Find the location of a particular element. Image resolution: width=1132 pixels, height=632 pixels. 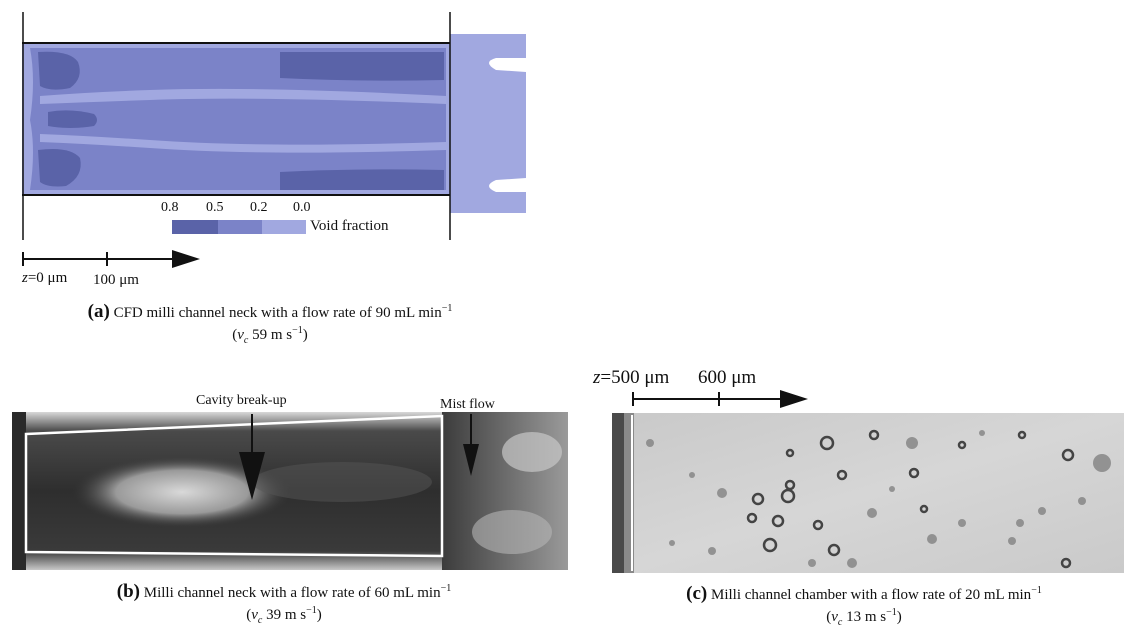

outflow-plume is located at coordinates (488, 123).